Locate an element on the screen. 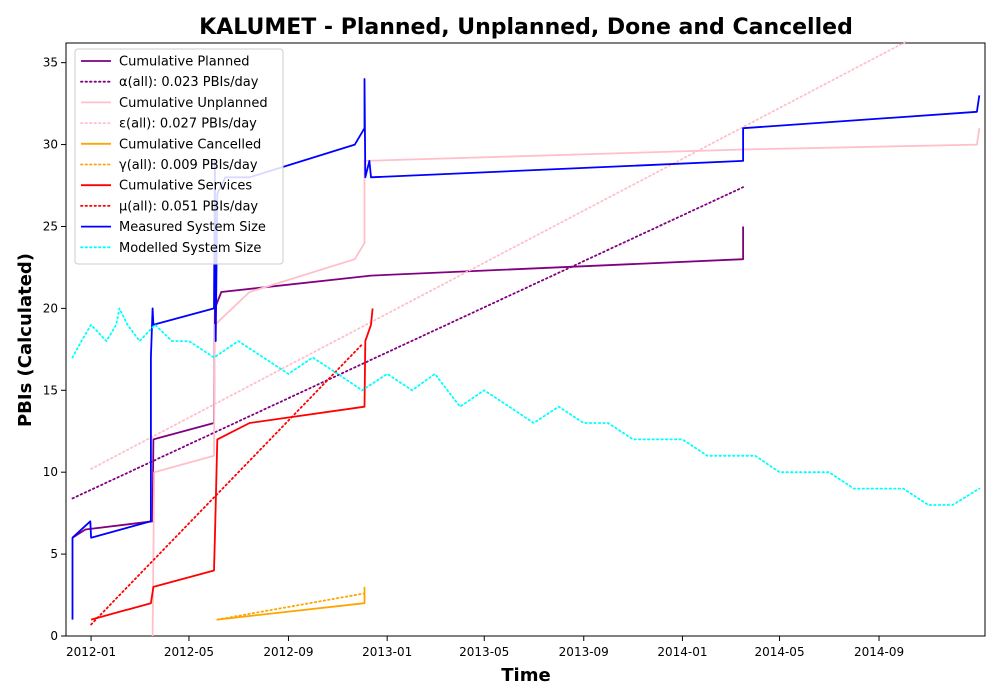 The width and height of the screenshot is (1000, 700). x-tick-label: 2013-05 is located at coordinates (484, 652).